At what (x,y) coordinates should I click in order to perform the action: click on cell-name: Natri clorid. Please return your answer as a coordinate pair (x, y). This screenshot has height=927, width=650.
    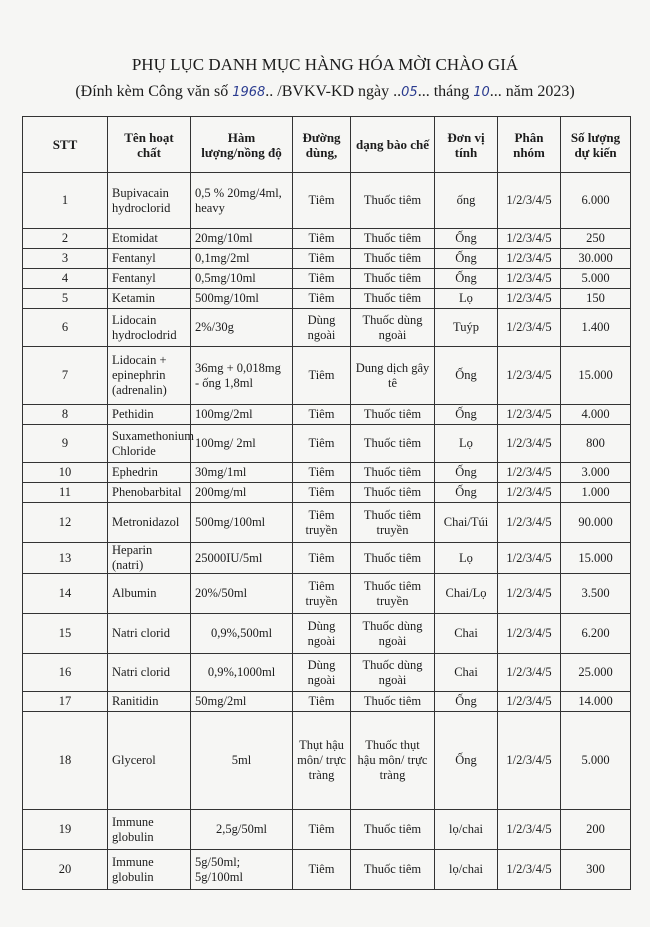
    Looking at the image, I should click on (149, 633).